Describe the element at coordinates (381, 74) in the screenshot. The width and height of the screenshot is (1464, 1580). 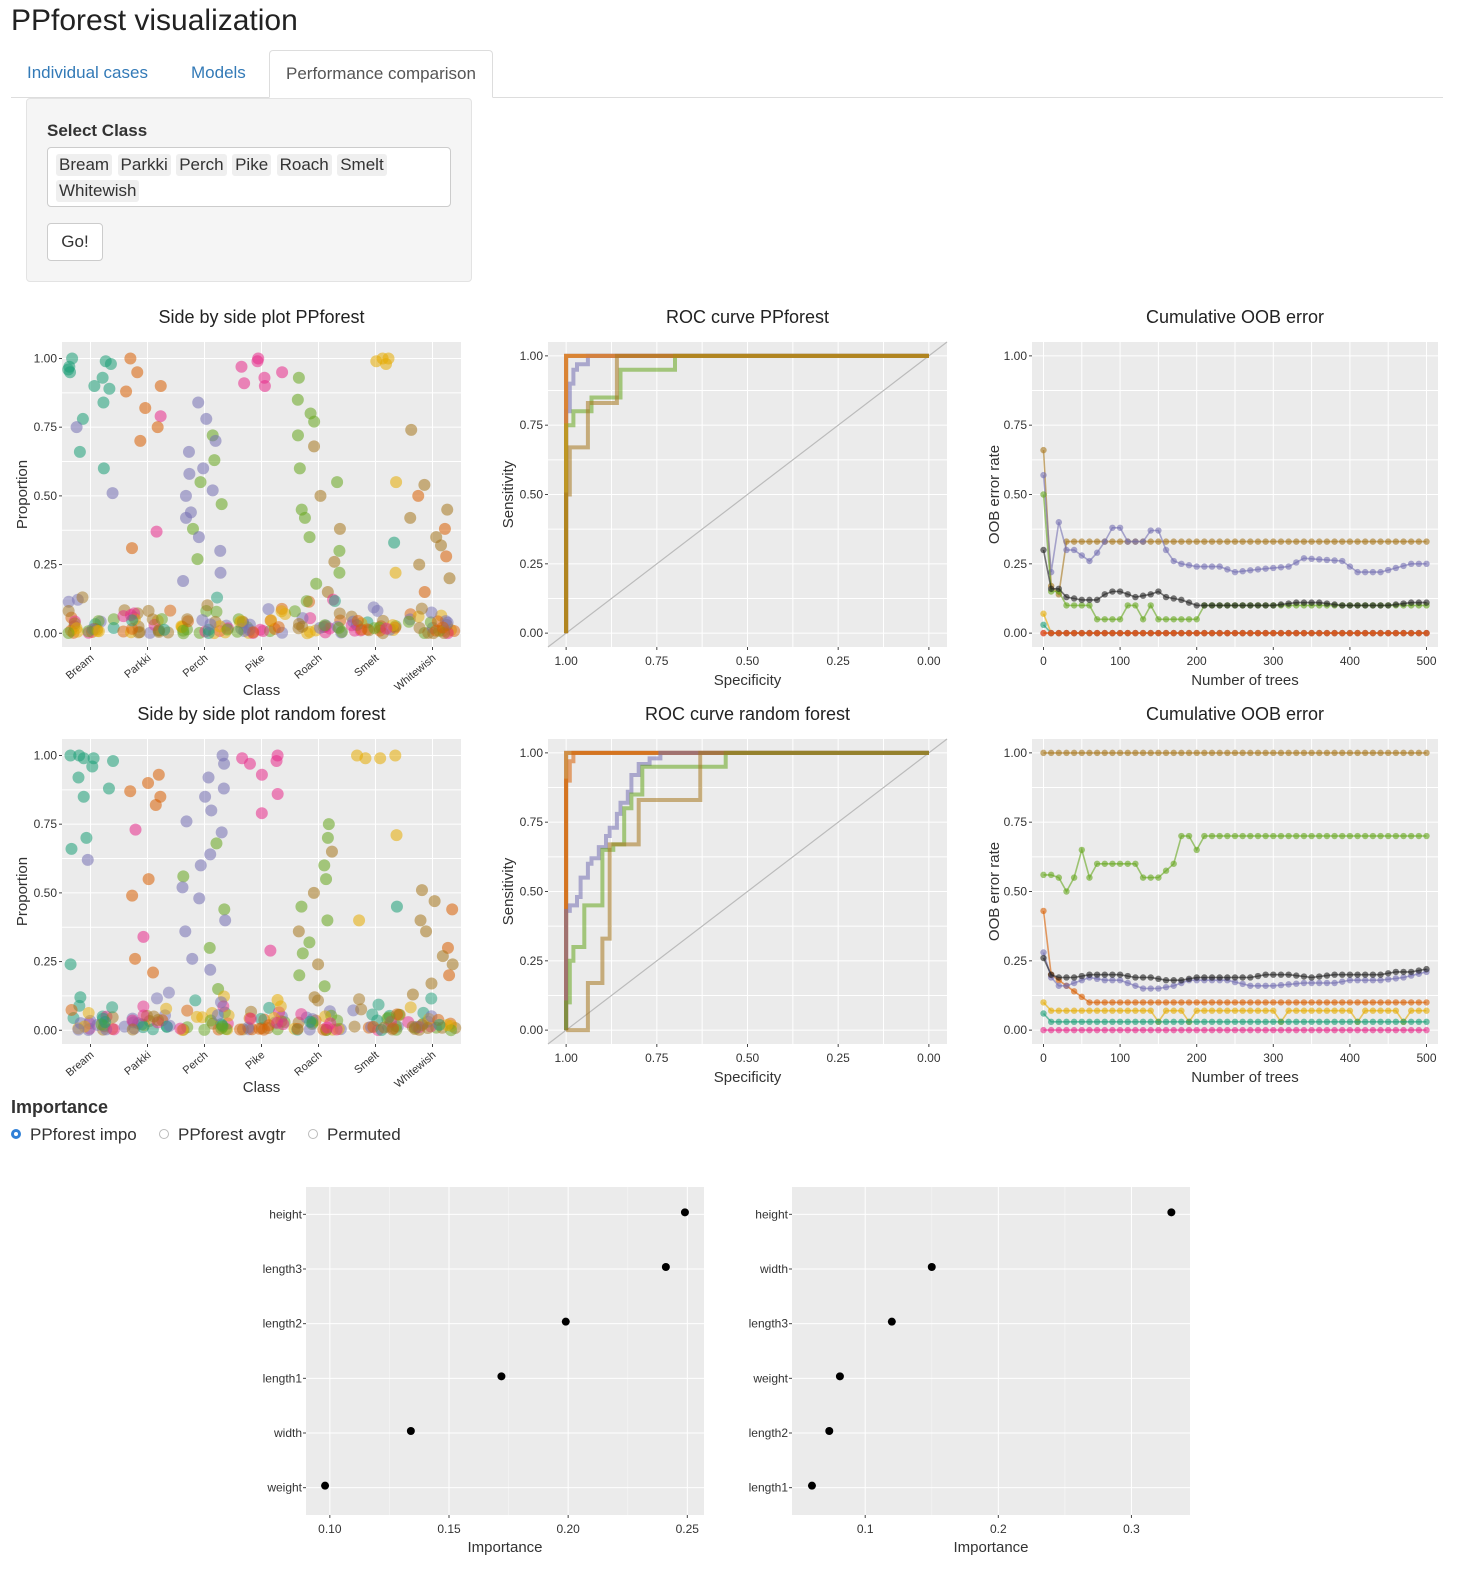
I see `tab-performance-comparison: Performance comparison` at that location.